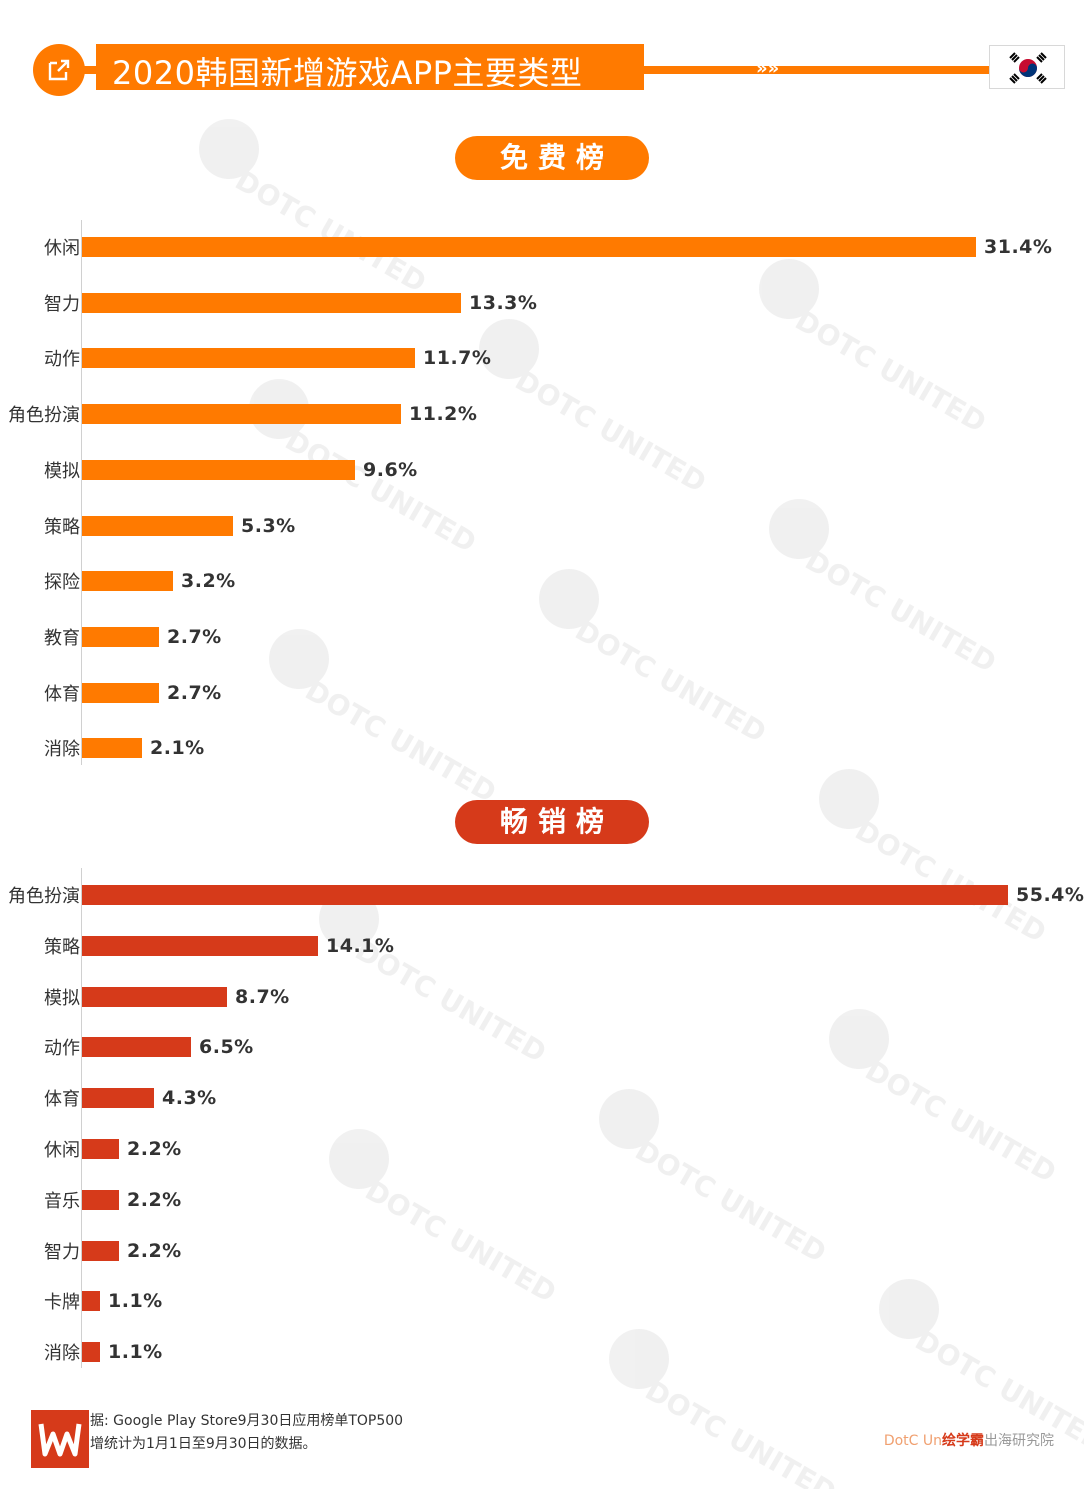 The image size is (1084, 1489). What do you see at coordinates (542, 1200) in the screenshot?
I see `bar-row: 音乐 2.2%` at bounding box center [542, 1200].